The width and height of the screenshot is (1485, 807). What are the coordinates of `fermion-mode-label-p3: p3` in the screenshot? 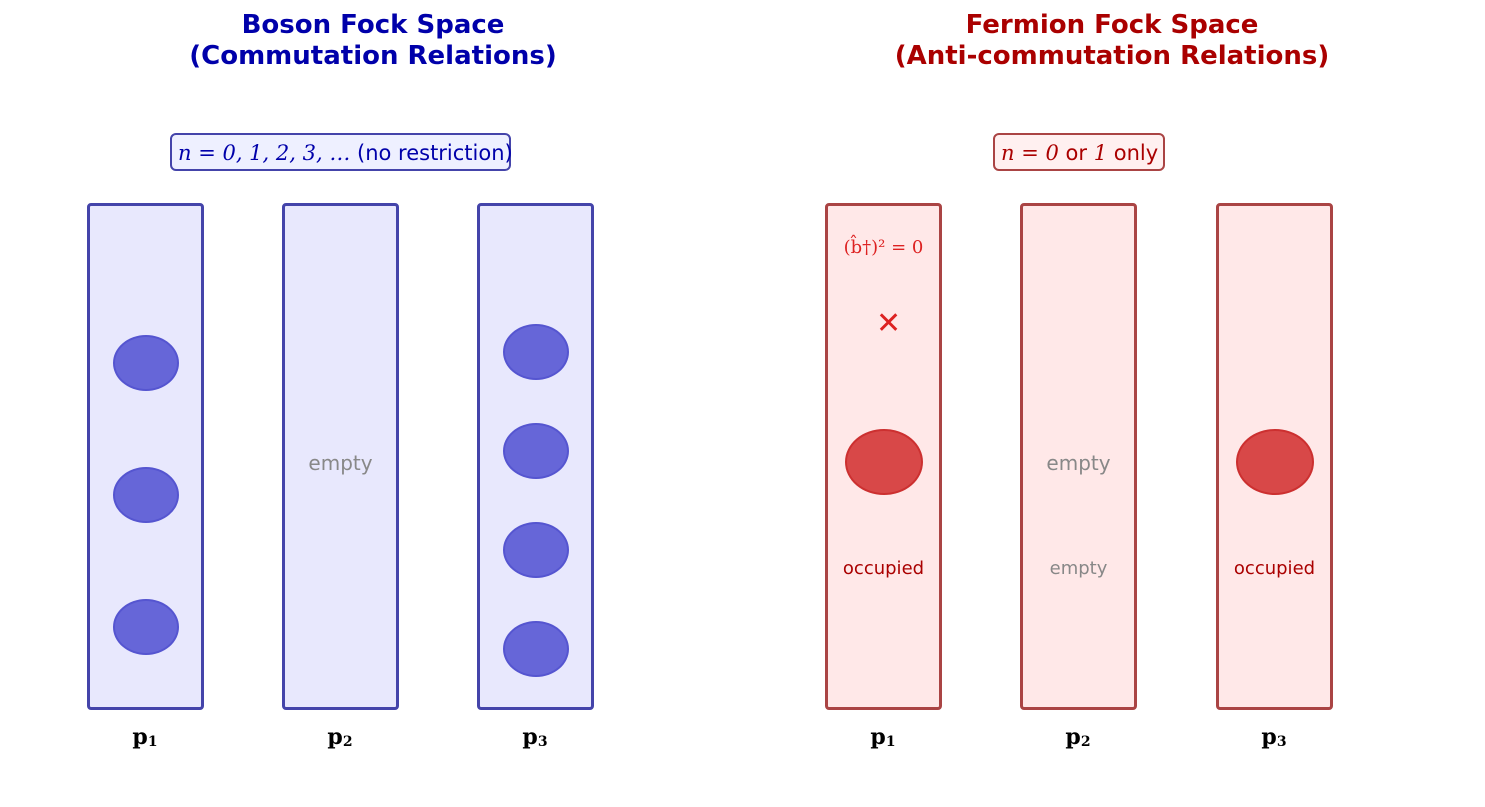 It's located at (1274, 737).